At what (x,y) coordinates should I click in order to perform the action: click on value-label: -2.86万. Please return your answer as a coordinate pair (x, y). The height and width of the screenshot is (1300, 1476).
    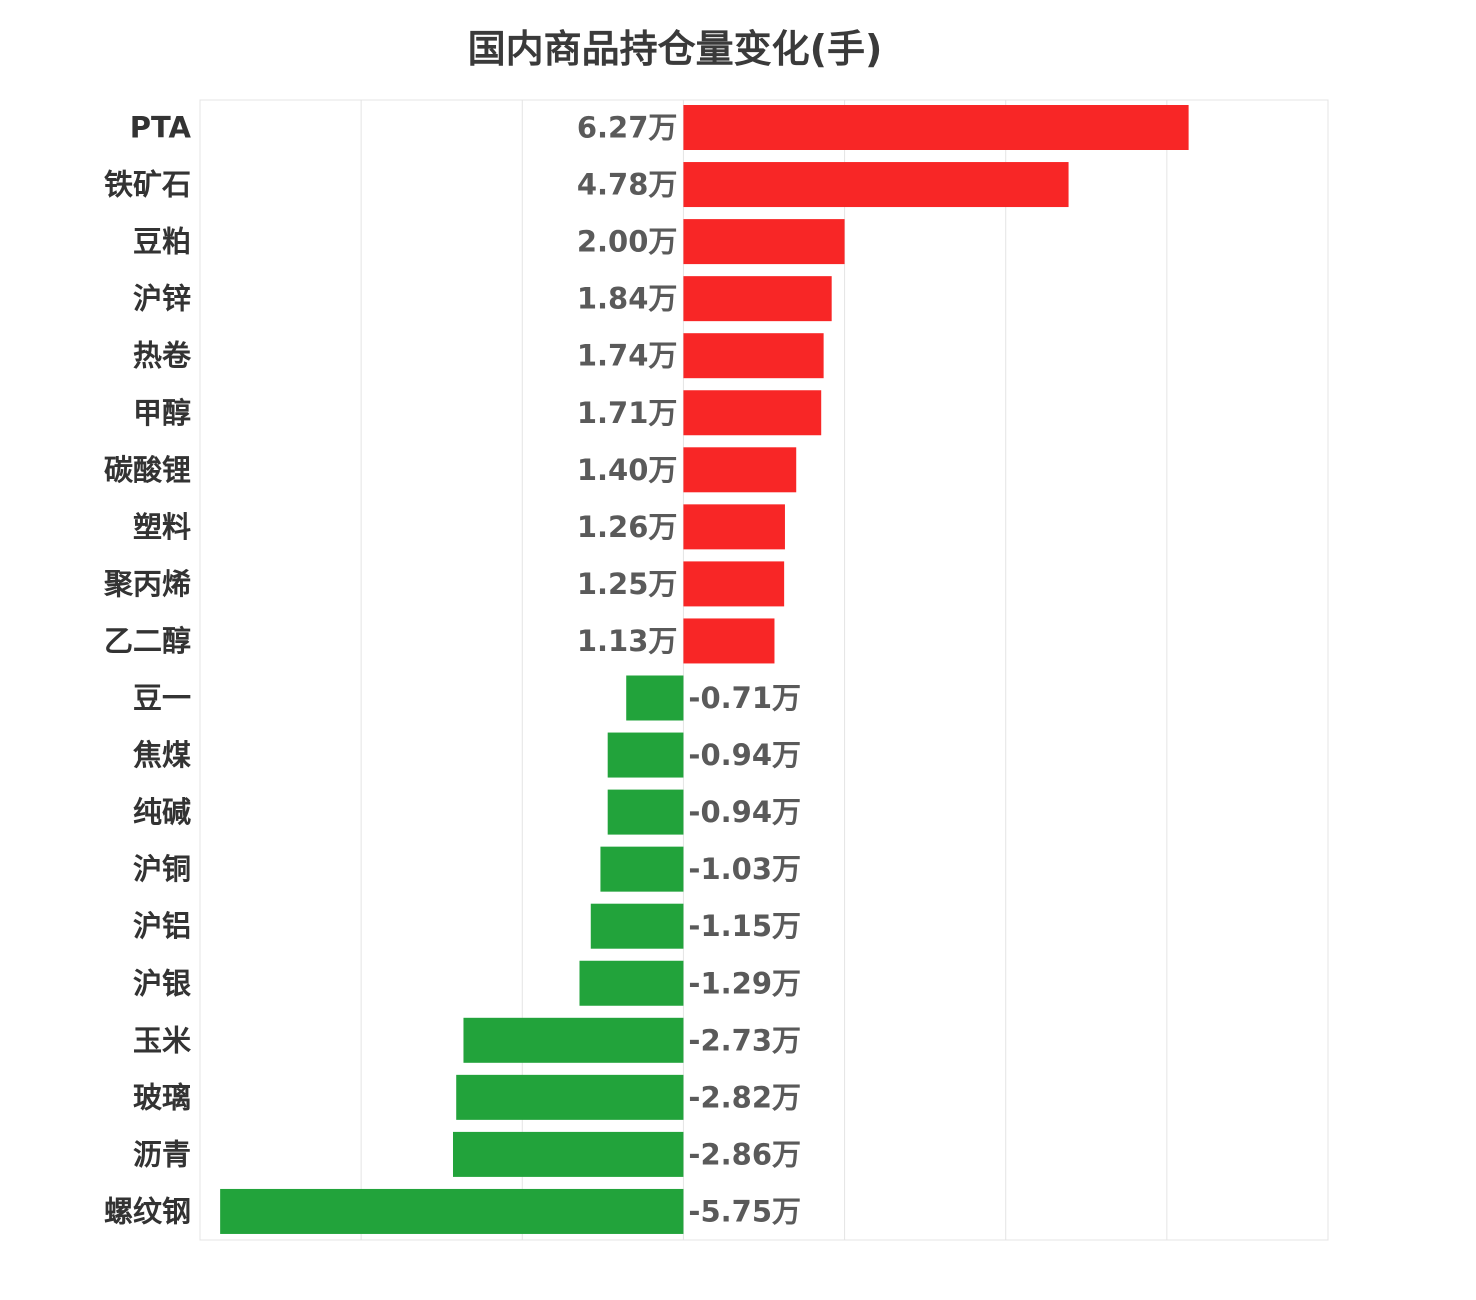
    Looking at the image, I should click on (744, 1154).